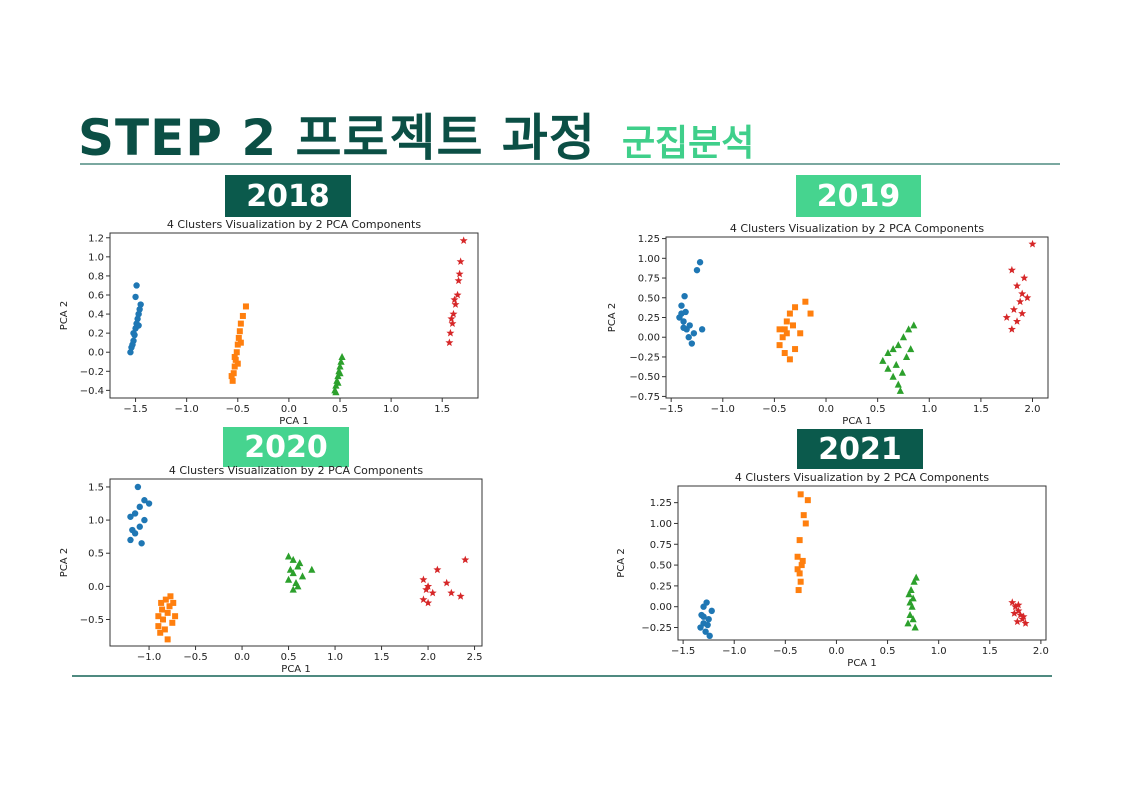  What do you see at coordinates (649, 298) in the screenshot?
I see `y-tick-label: 0.50` at bounding box center [649, 298].